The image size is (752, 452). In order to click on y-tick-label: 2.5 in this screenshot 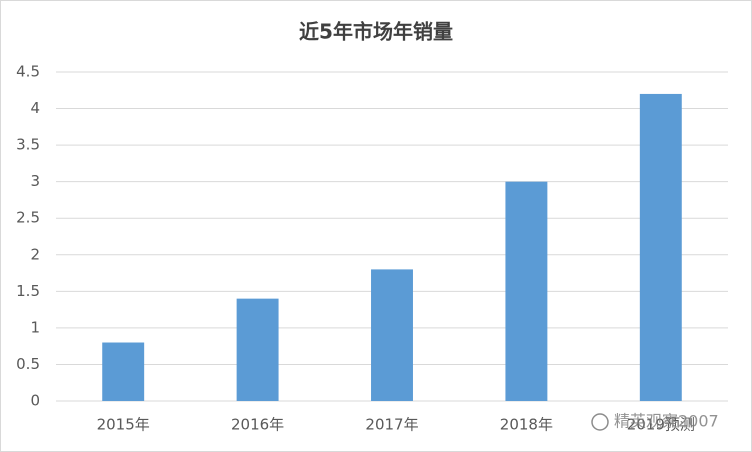, I will do `click(28, 218)`.